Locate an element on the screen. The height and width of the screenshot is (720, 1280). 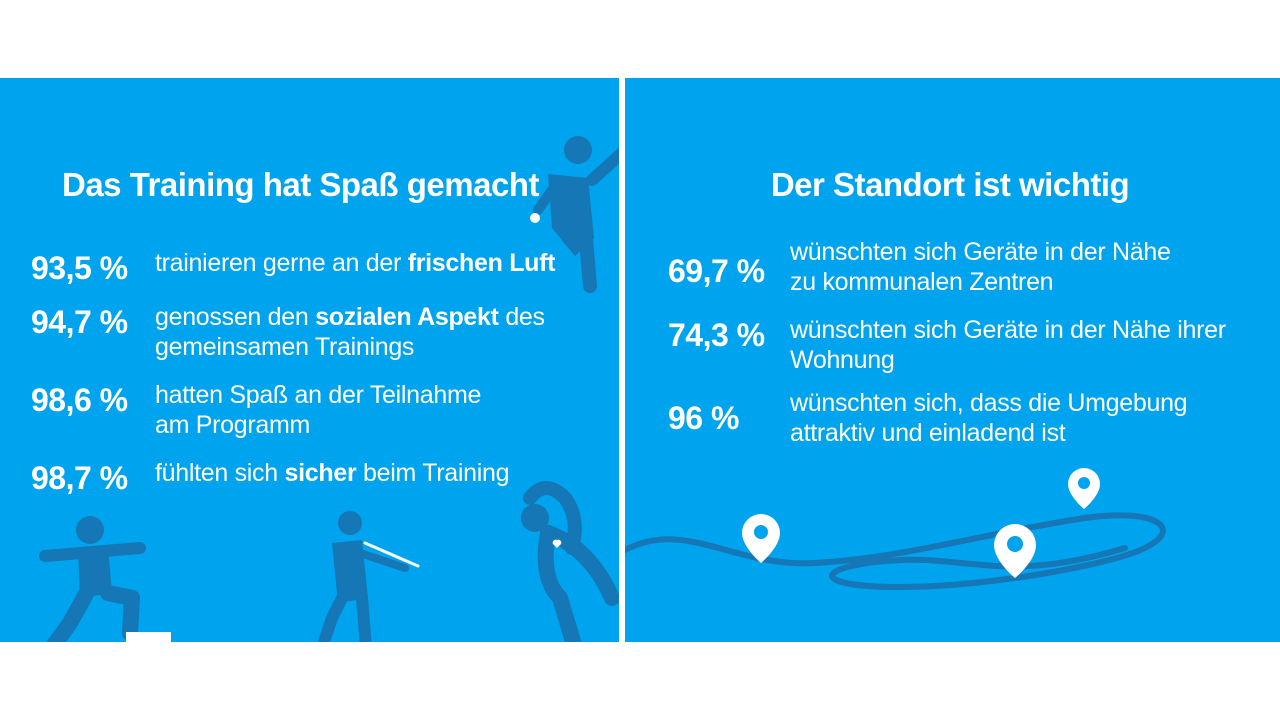
stat-percentage: 96 % is located at coordinates (703, 418).